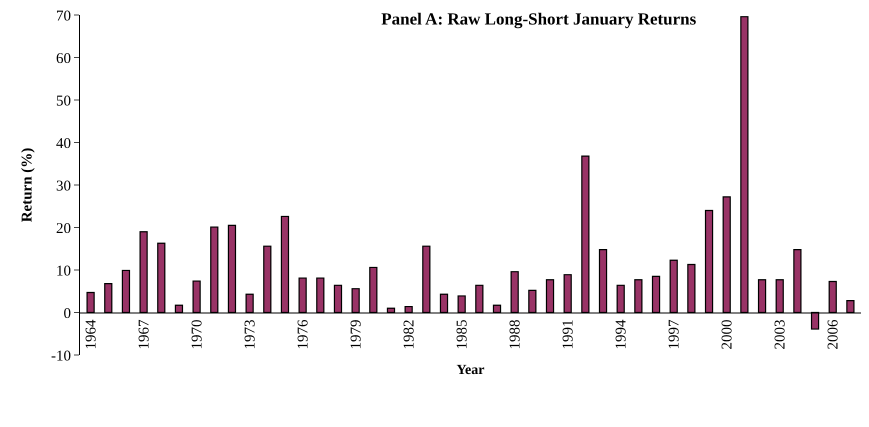  I want to click on y-tick-label: -10, so click(61, 356).